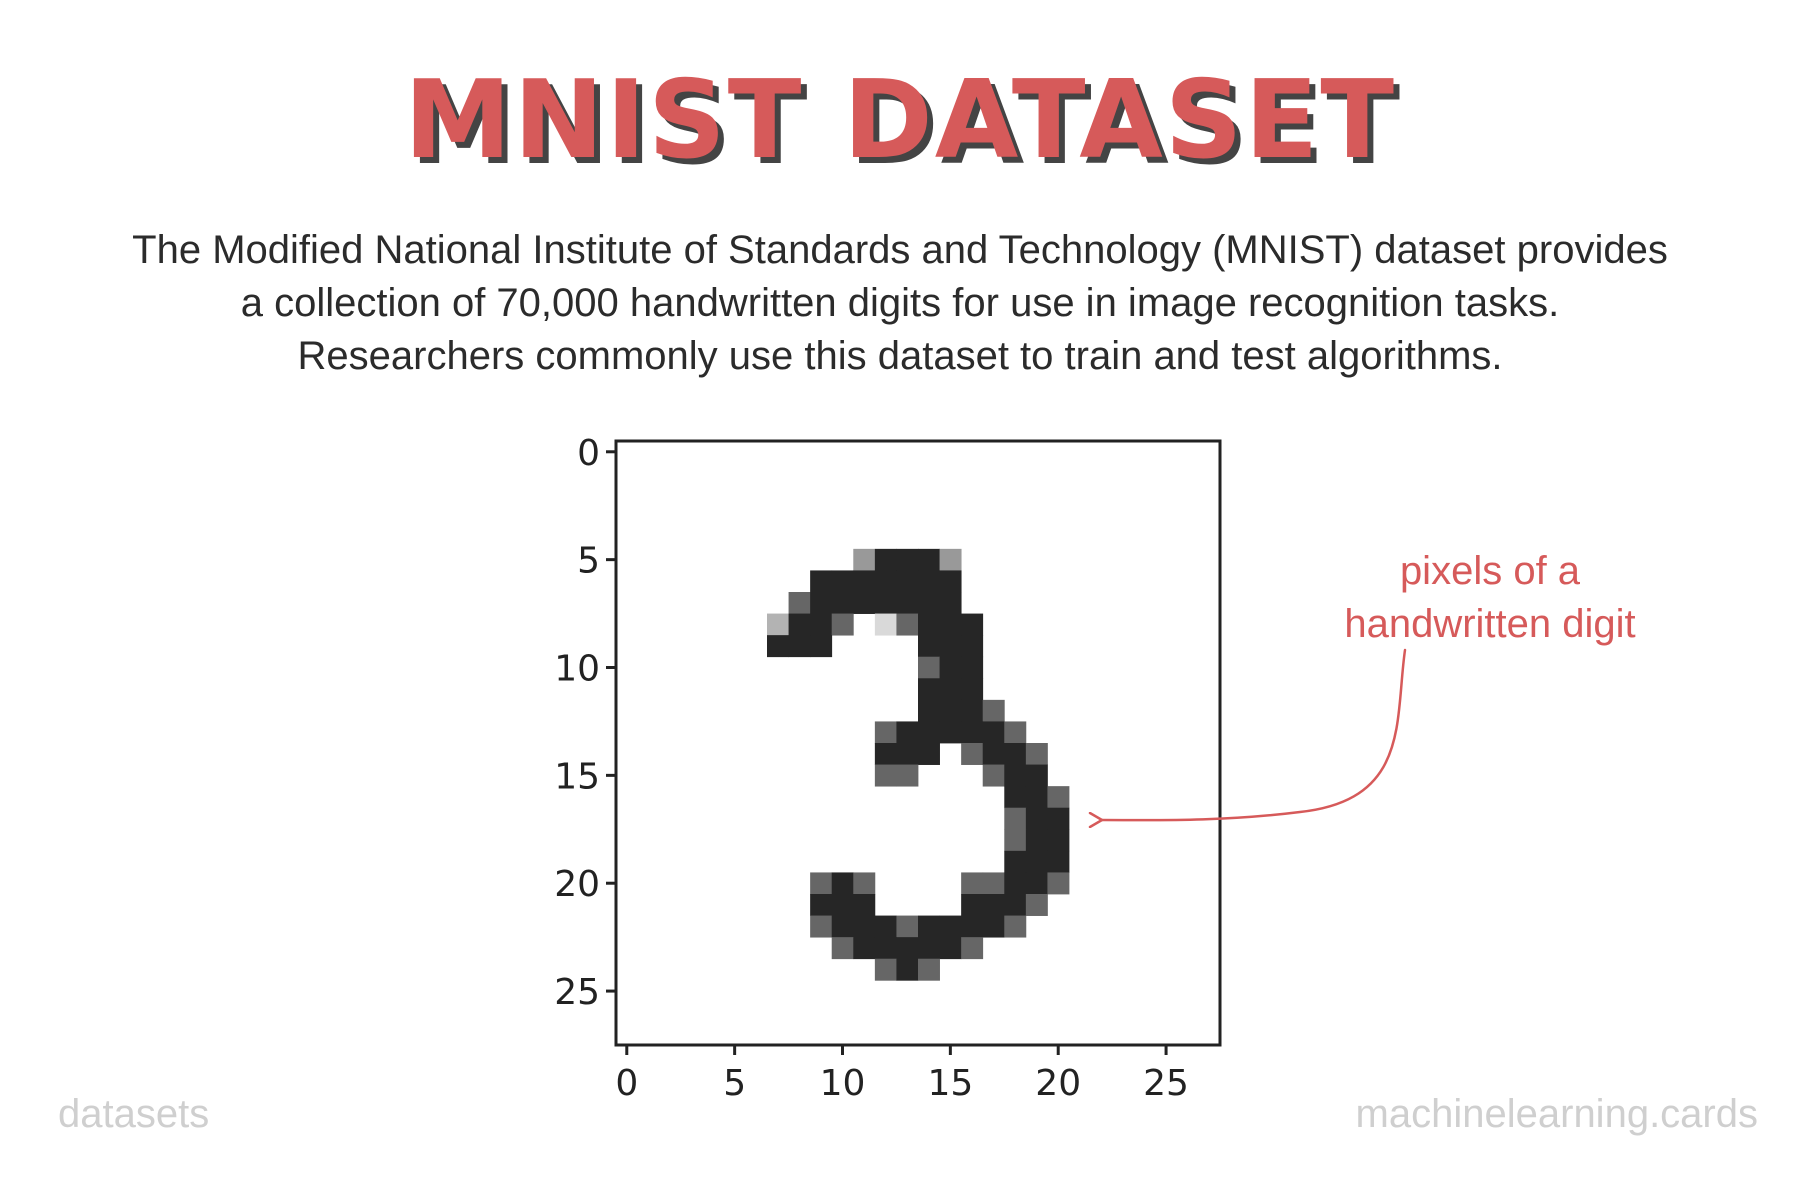 This screenshot has width=1800, height=1200. What do you see at coordinates (577, 992) in the screenshot?
I see `y-tick-label: 25` at bounding box center [577, 992].